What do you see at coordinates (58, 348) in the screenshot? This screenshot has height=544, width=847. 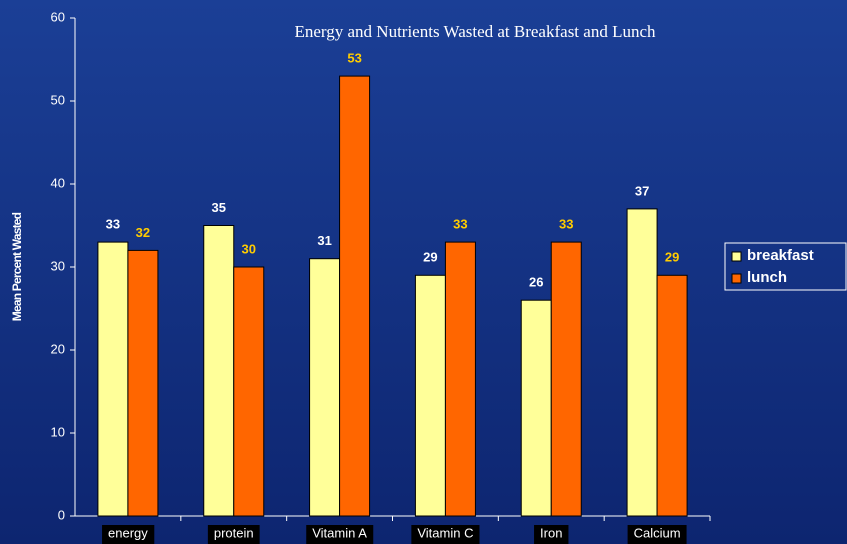 I see `y-tick-label: 20` at bounding box center [58, 348].